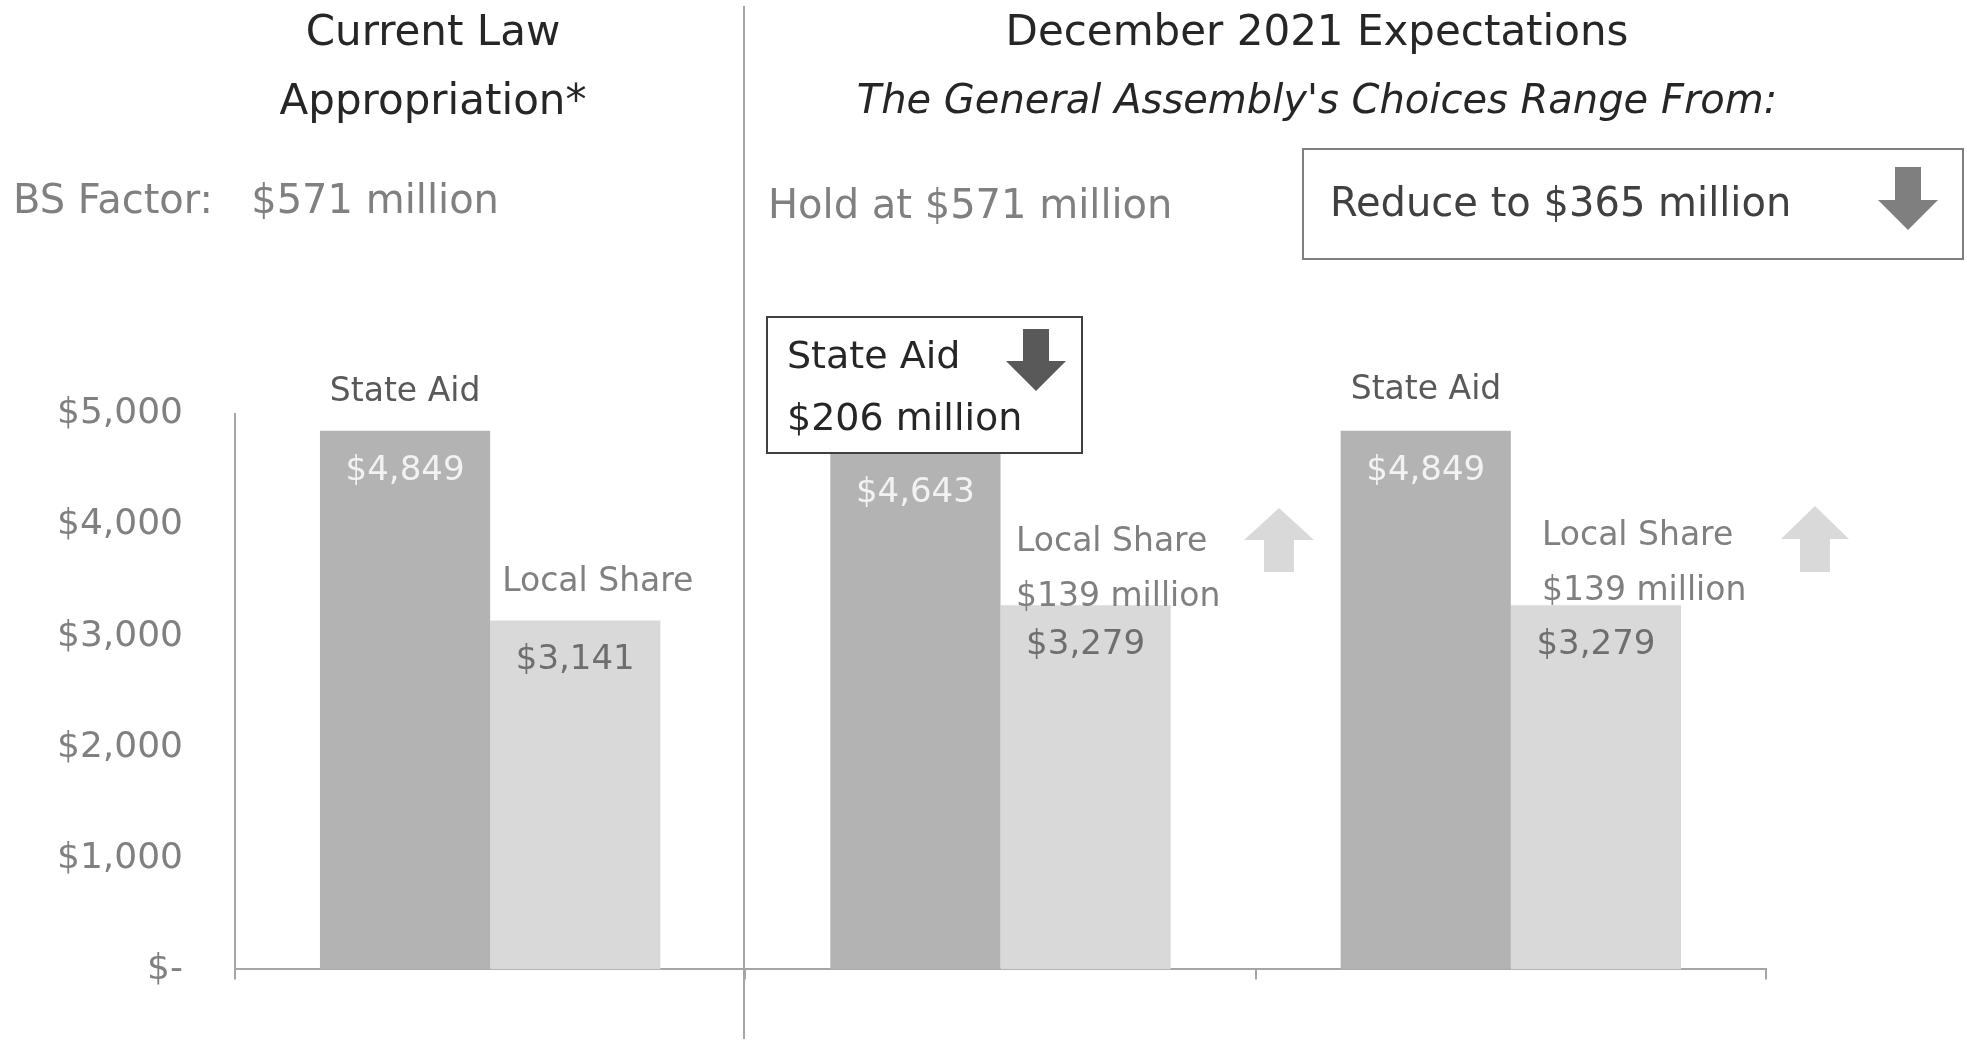  What do you see at coordinates (165, 966) in the screenshot?
I see `y-tick-label: $-` at bounding box center [165, 966].